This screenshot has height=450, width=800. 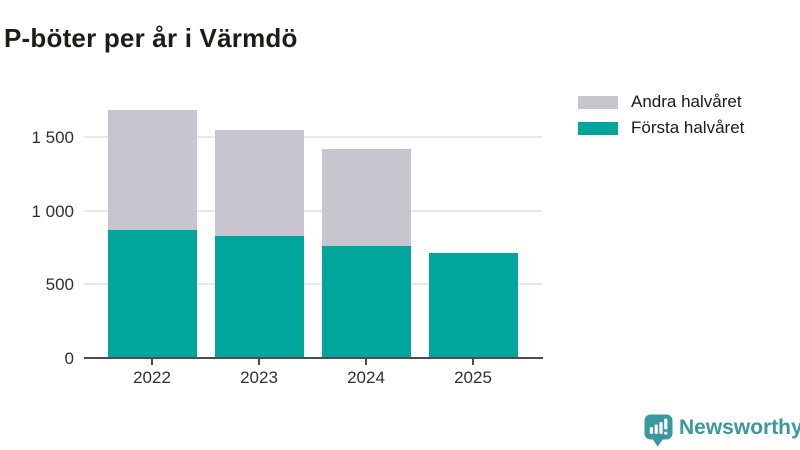 What do you see at coordinates (739, 427) in the screenshot?
I see `newsworthy-logo-text: Newsworthy` at bounding box center [739, 427].